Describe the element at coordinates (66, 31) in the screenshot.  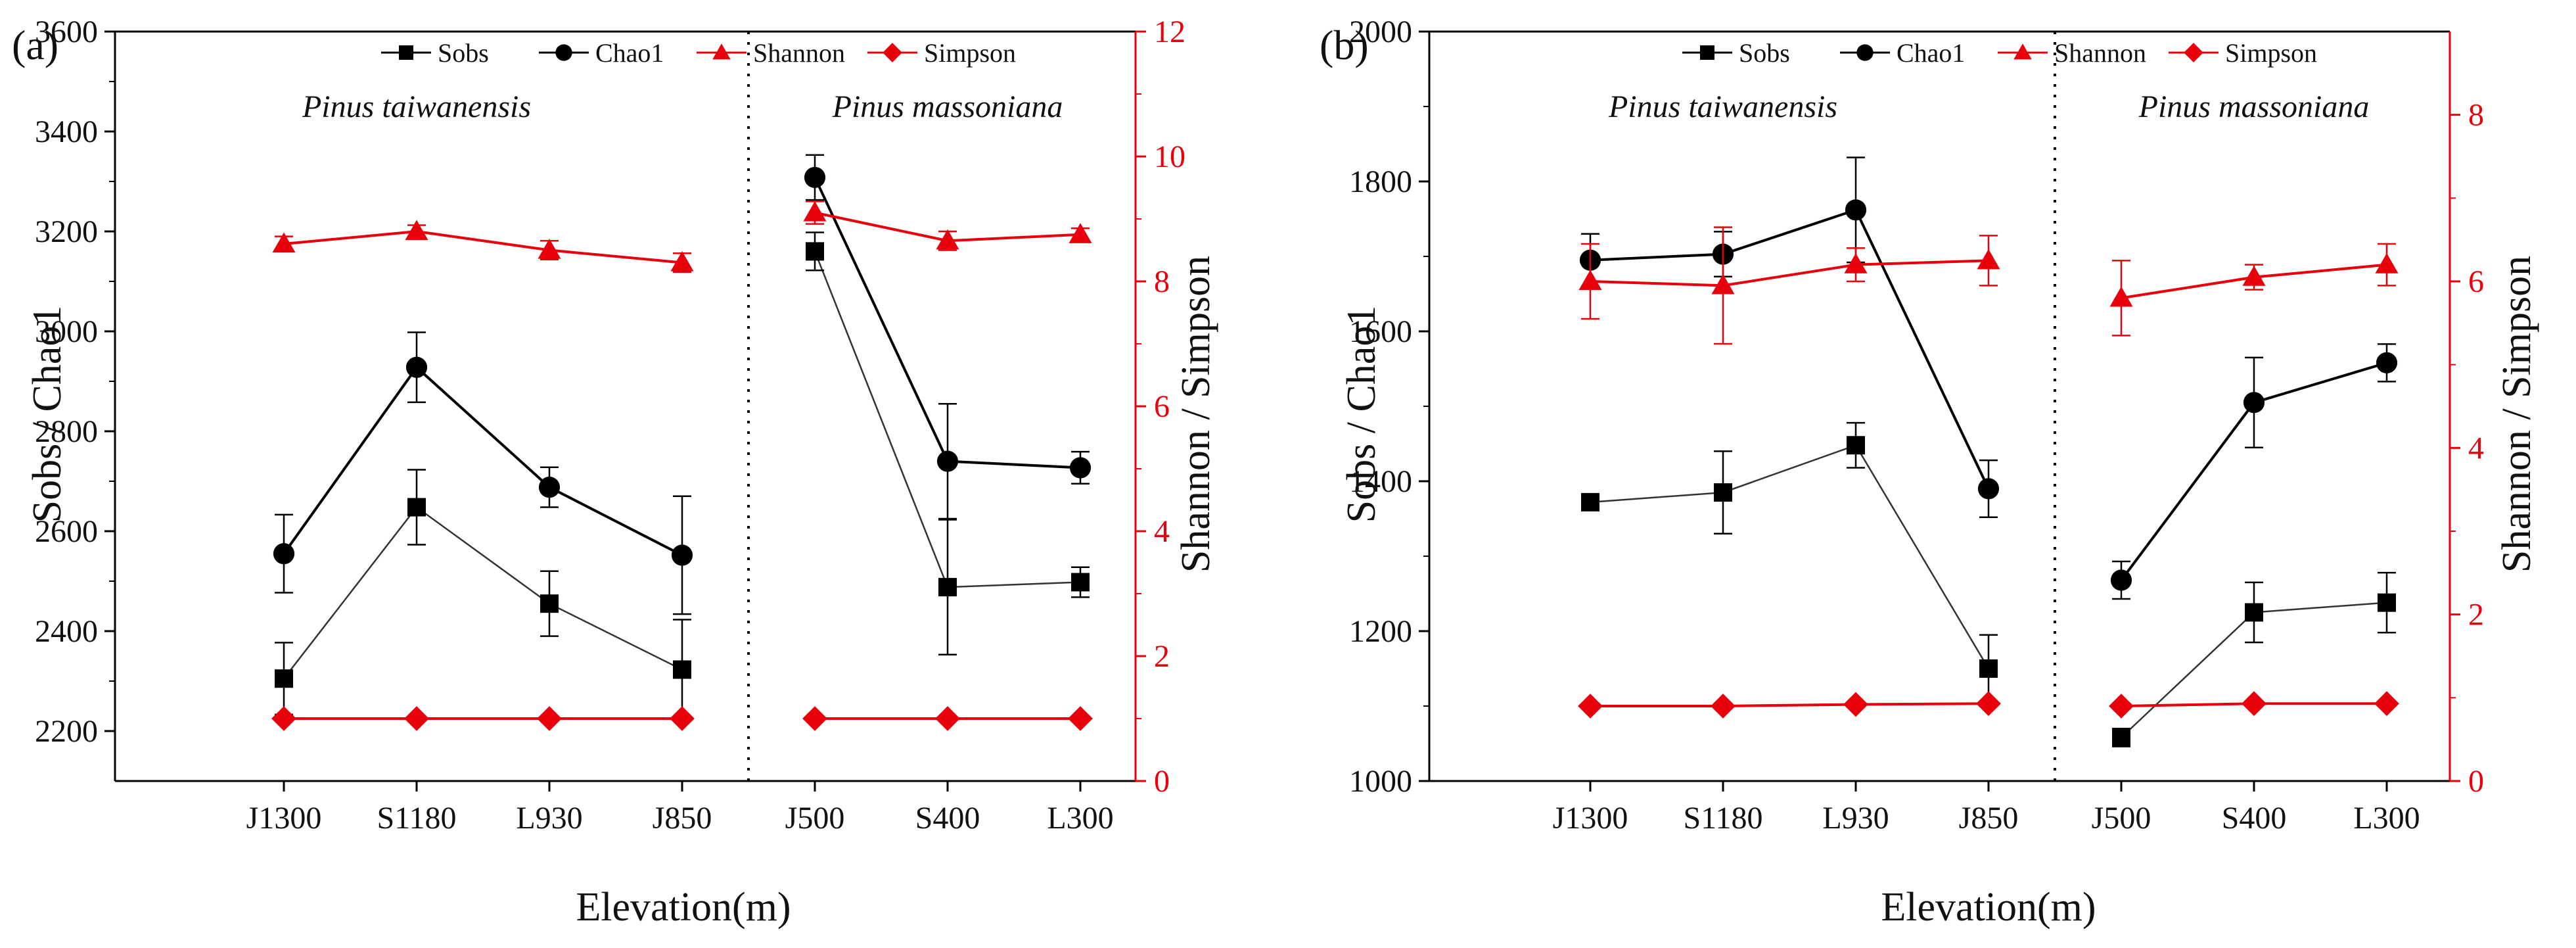
I see `y-tick-label-left: 3600` at that location.